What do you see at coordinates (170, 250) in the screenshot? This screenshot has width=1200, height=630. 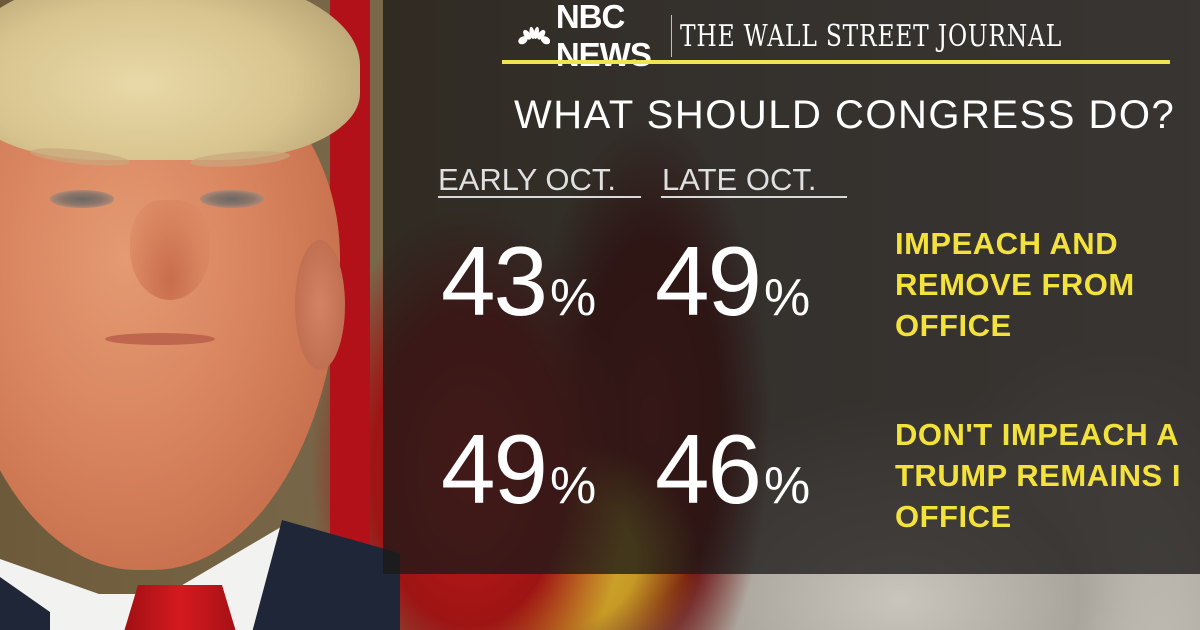 I see `nose` at bounding box center [170, 250].